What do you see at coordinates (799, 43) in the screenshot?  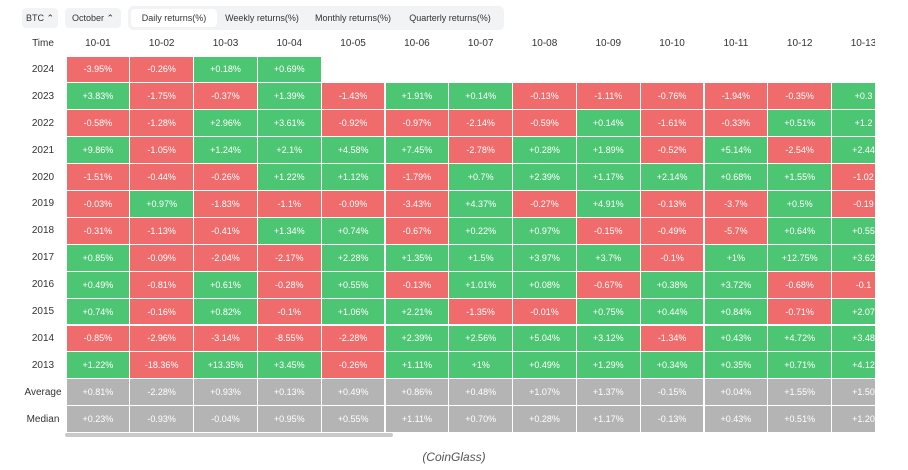 I see `column-header: 10-12` at bounding box center [799, 43].